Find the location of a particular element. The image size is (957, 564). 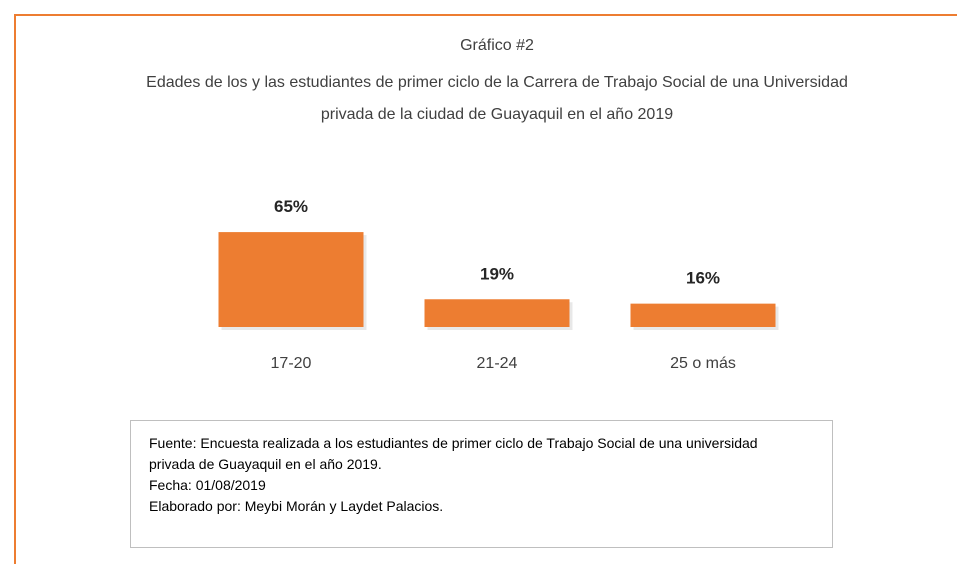

x-tick-label: 17-20 is located at coordinates (291, 363).